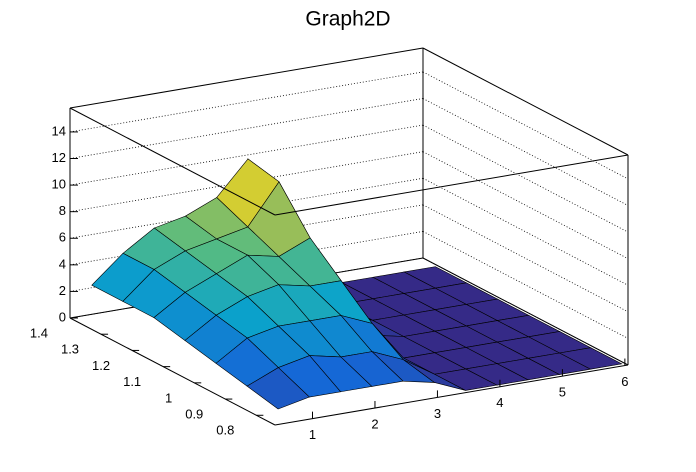  I want to click on z-tick-label: 12, so click(59, 157).